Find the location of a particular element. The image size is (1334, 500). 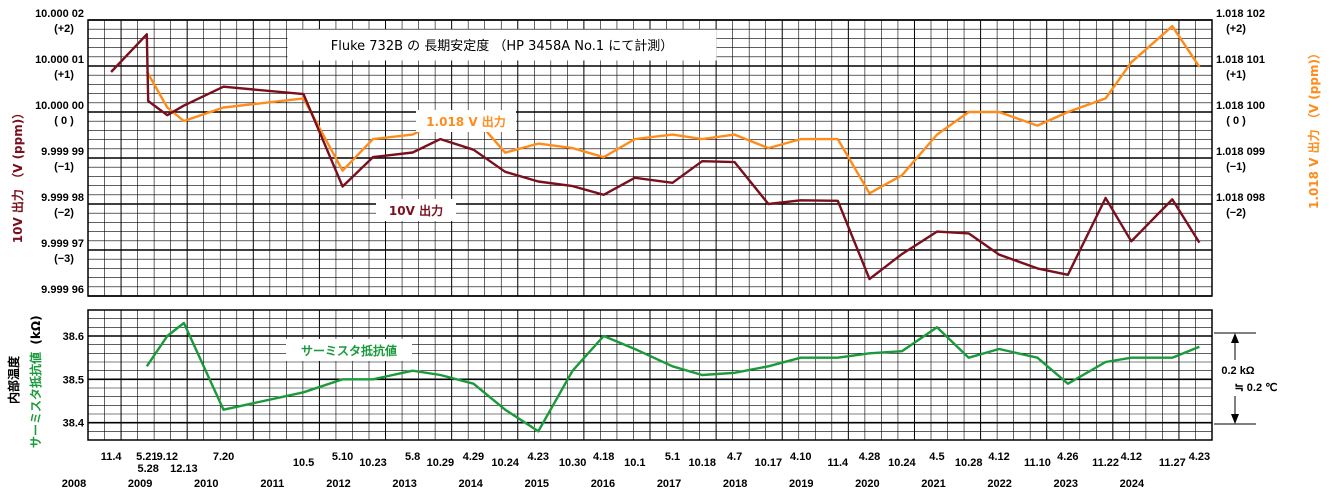

x-tick-label: 11.10 is located at coordinates (1037, 463).